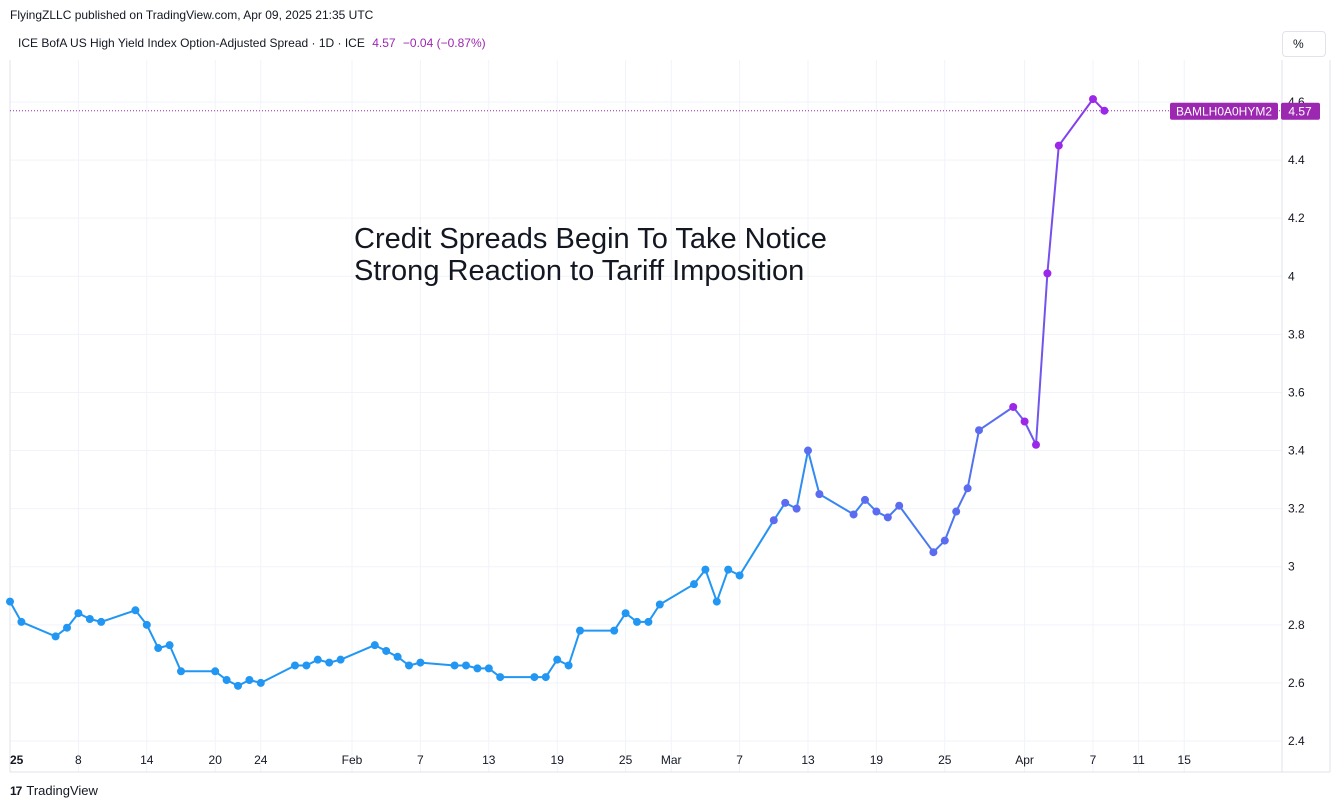 The image size is (1341, 808). I want to click on x-tick-label: 25, so click(17, 760).